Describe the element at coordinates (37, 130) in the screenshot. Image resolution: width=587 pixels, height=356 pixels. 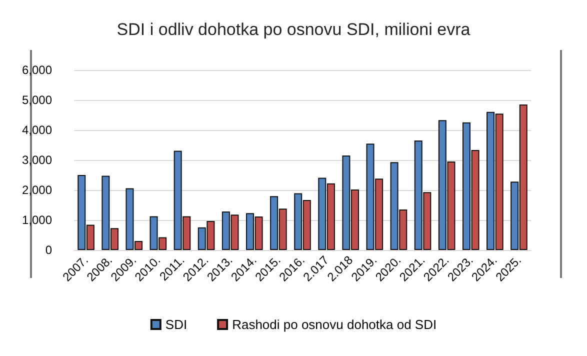
I see `y-tick-label: 4,000` at that location.